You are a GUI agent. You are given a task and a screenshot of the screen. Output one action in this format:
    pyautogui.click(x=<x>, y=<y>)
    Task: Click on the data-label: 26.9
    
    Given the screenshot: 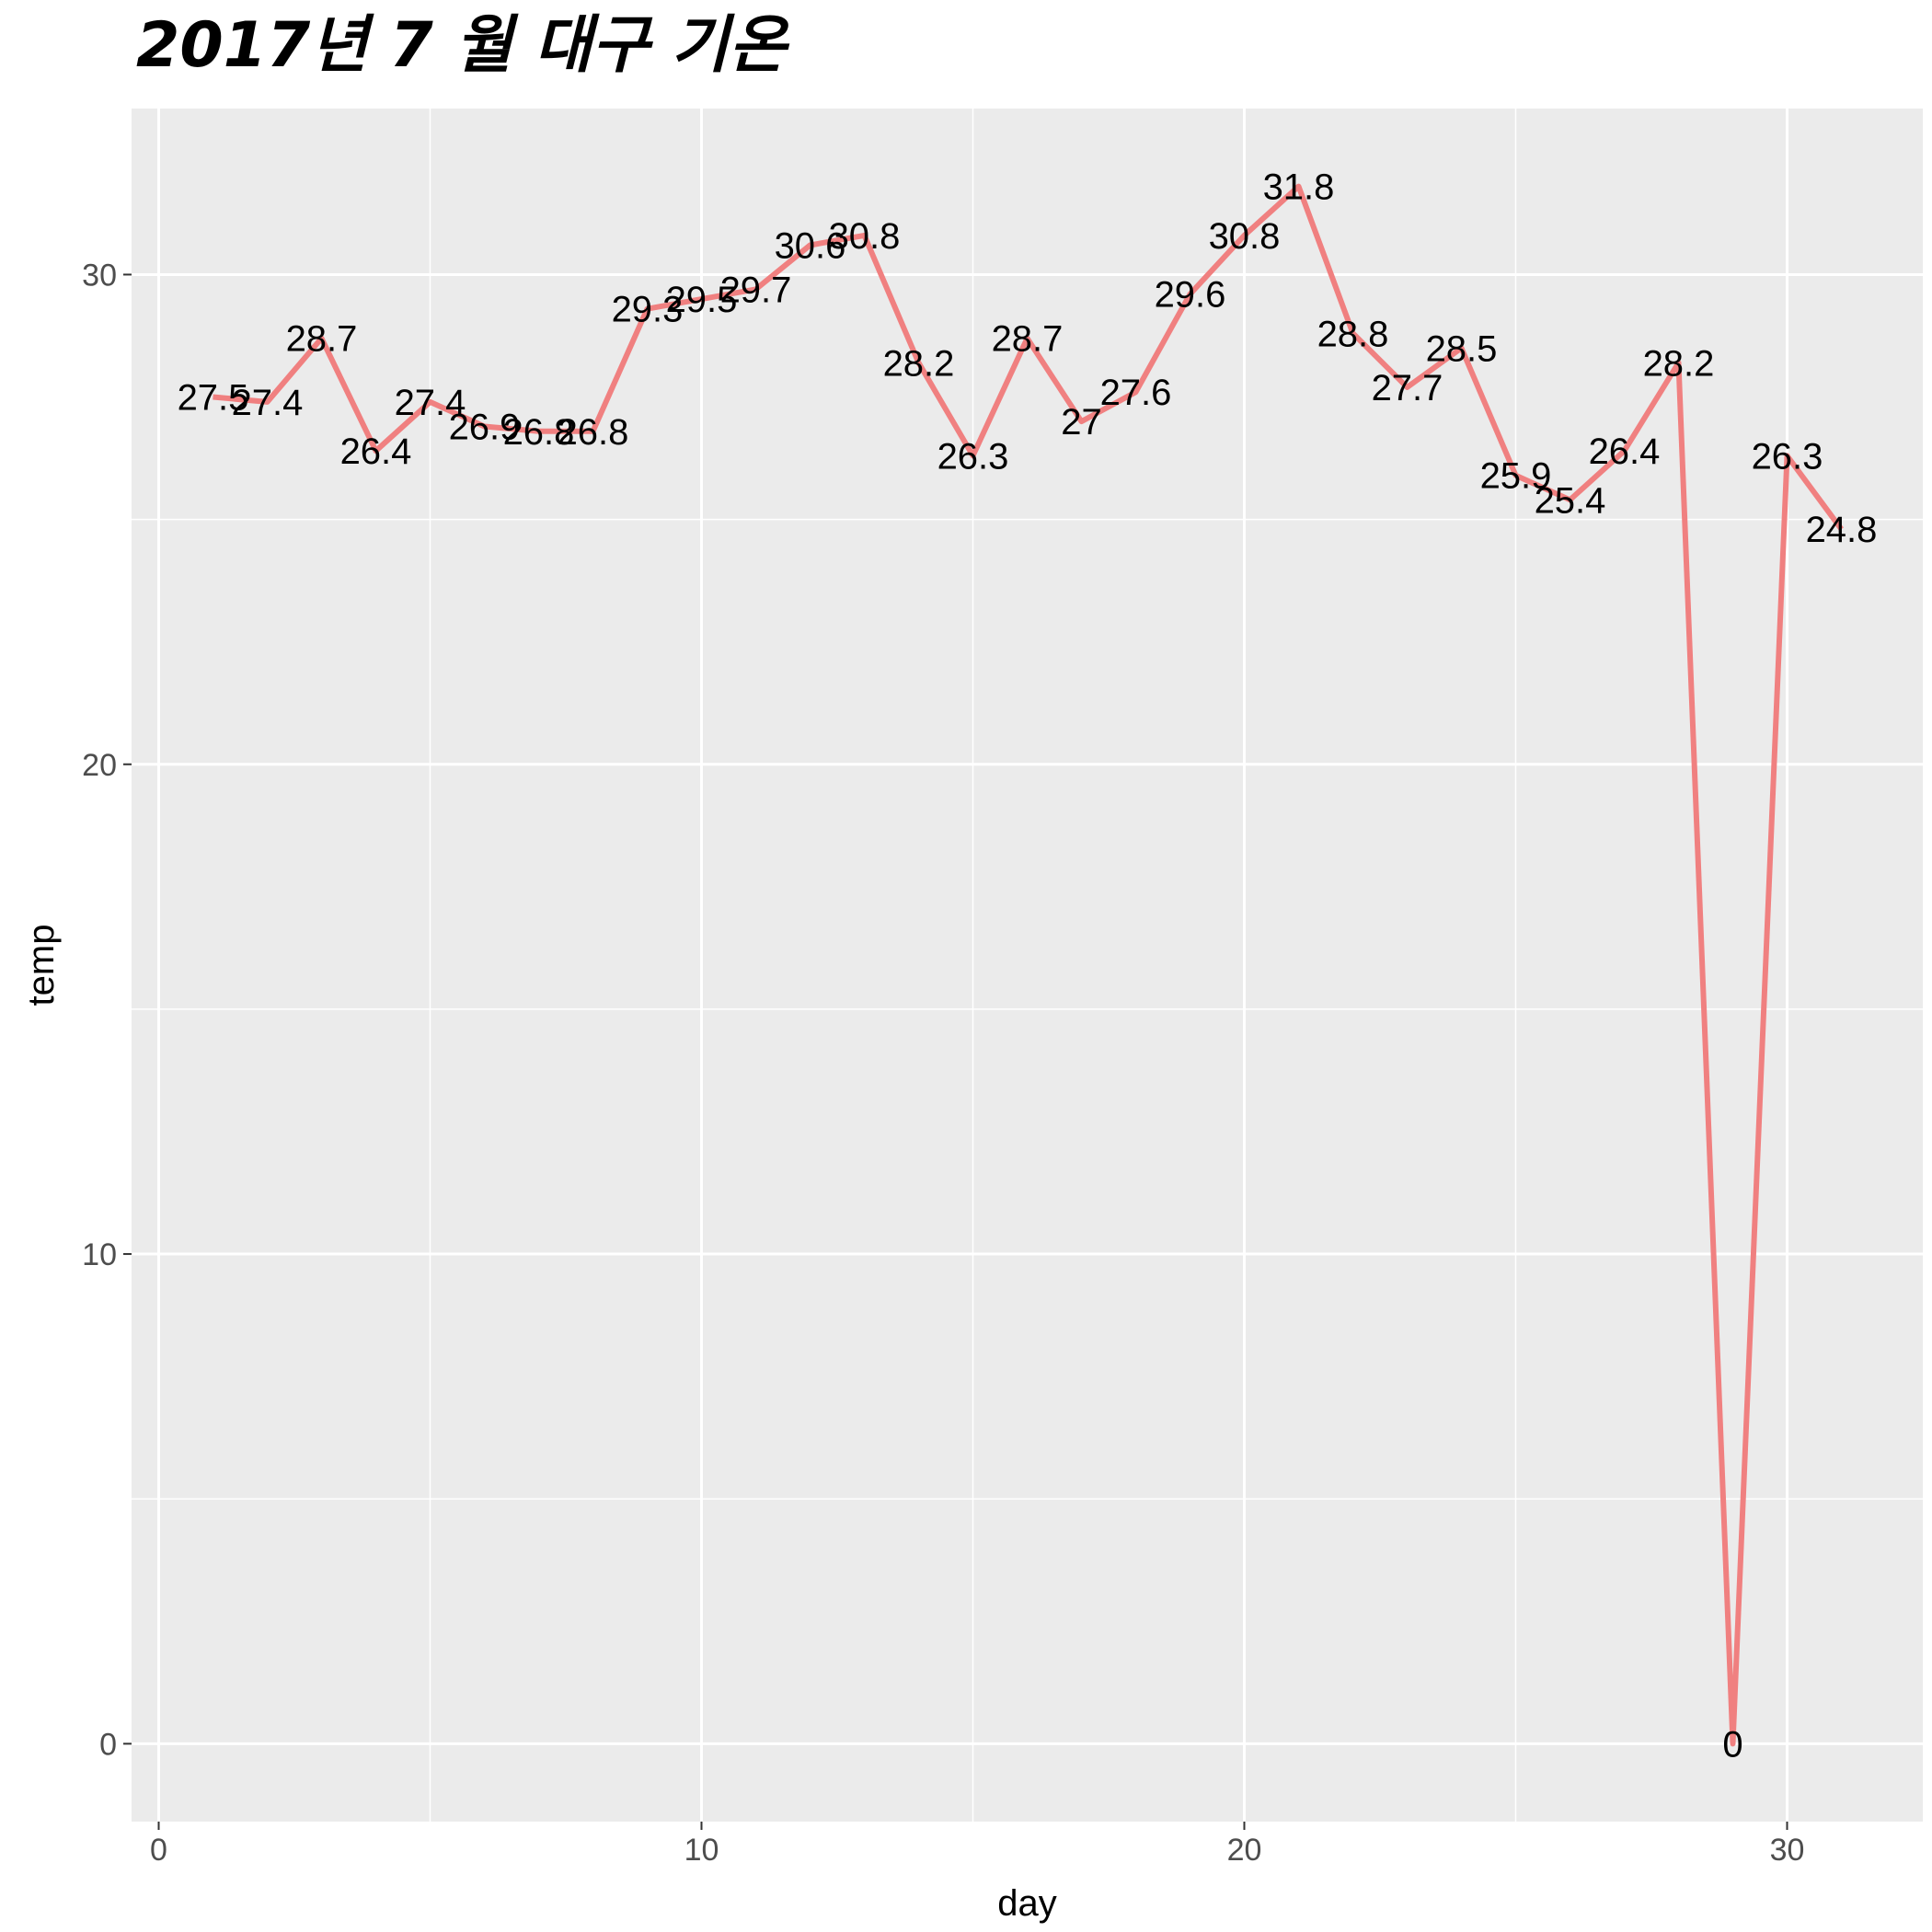 What is the action you would take?
    pyautogui.click(x=485, y=427)
    